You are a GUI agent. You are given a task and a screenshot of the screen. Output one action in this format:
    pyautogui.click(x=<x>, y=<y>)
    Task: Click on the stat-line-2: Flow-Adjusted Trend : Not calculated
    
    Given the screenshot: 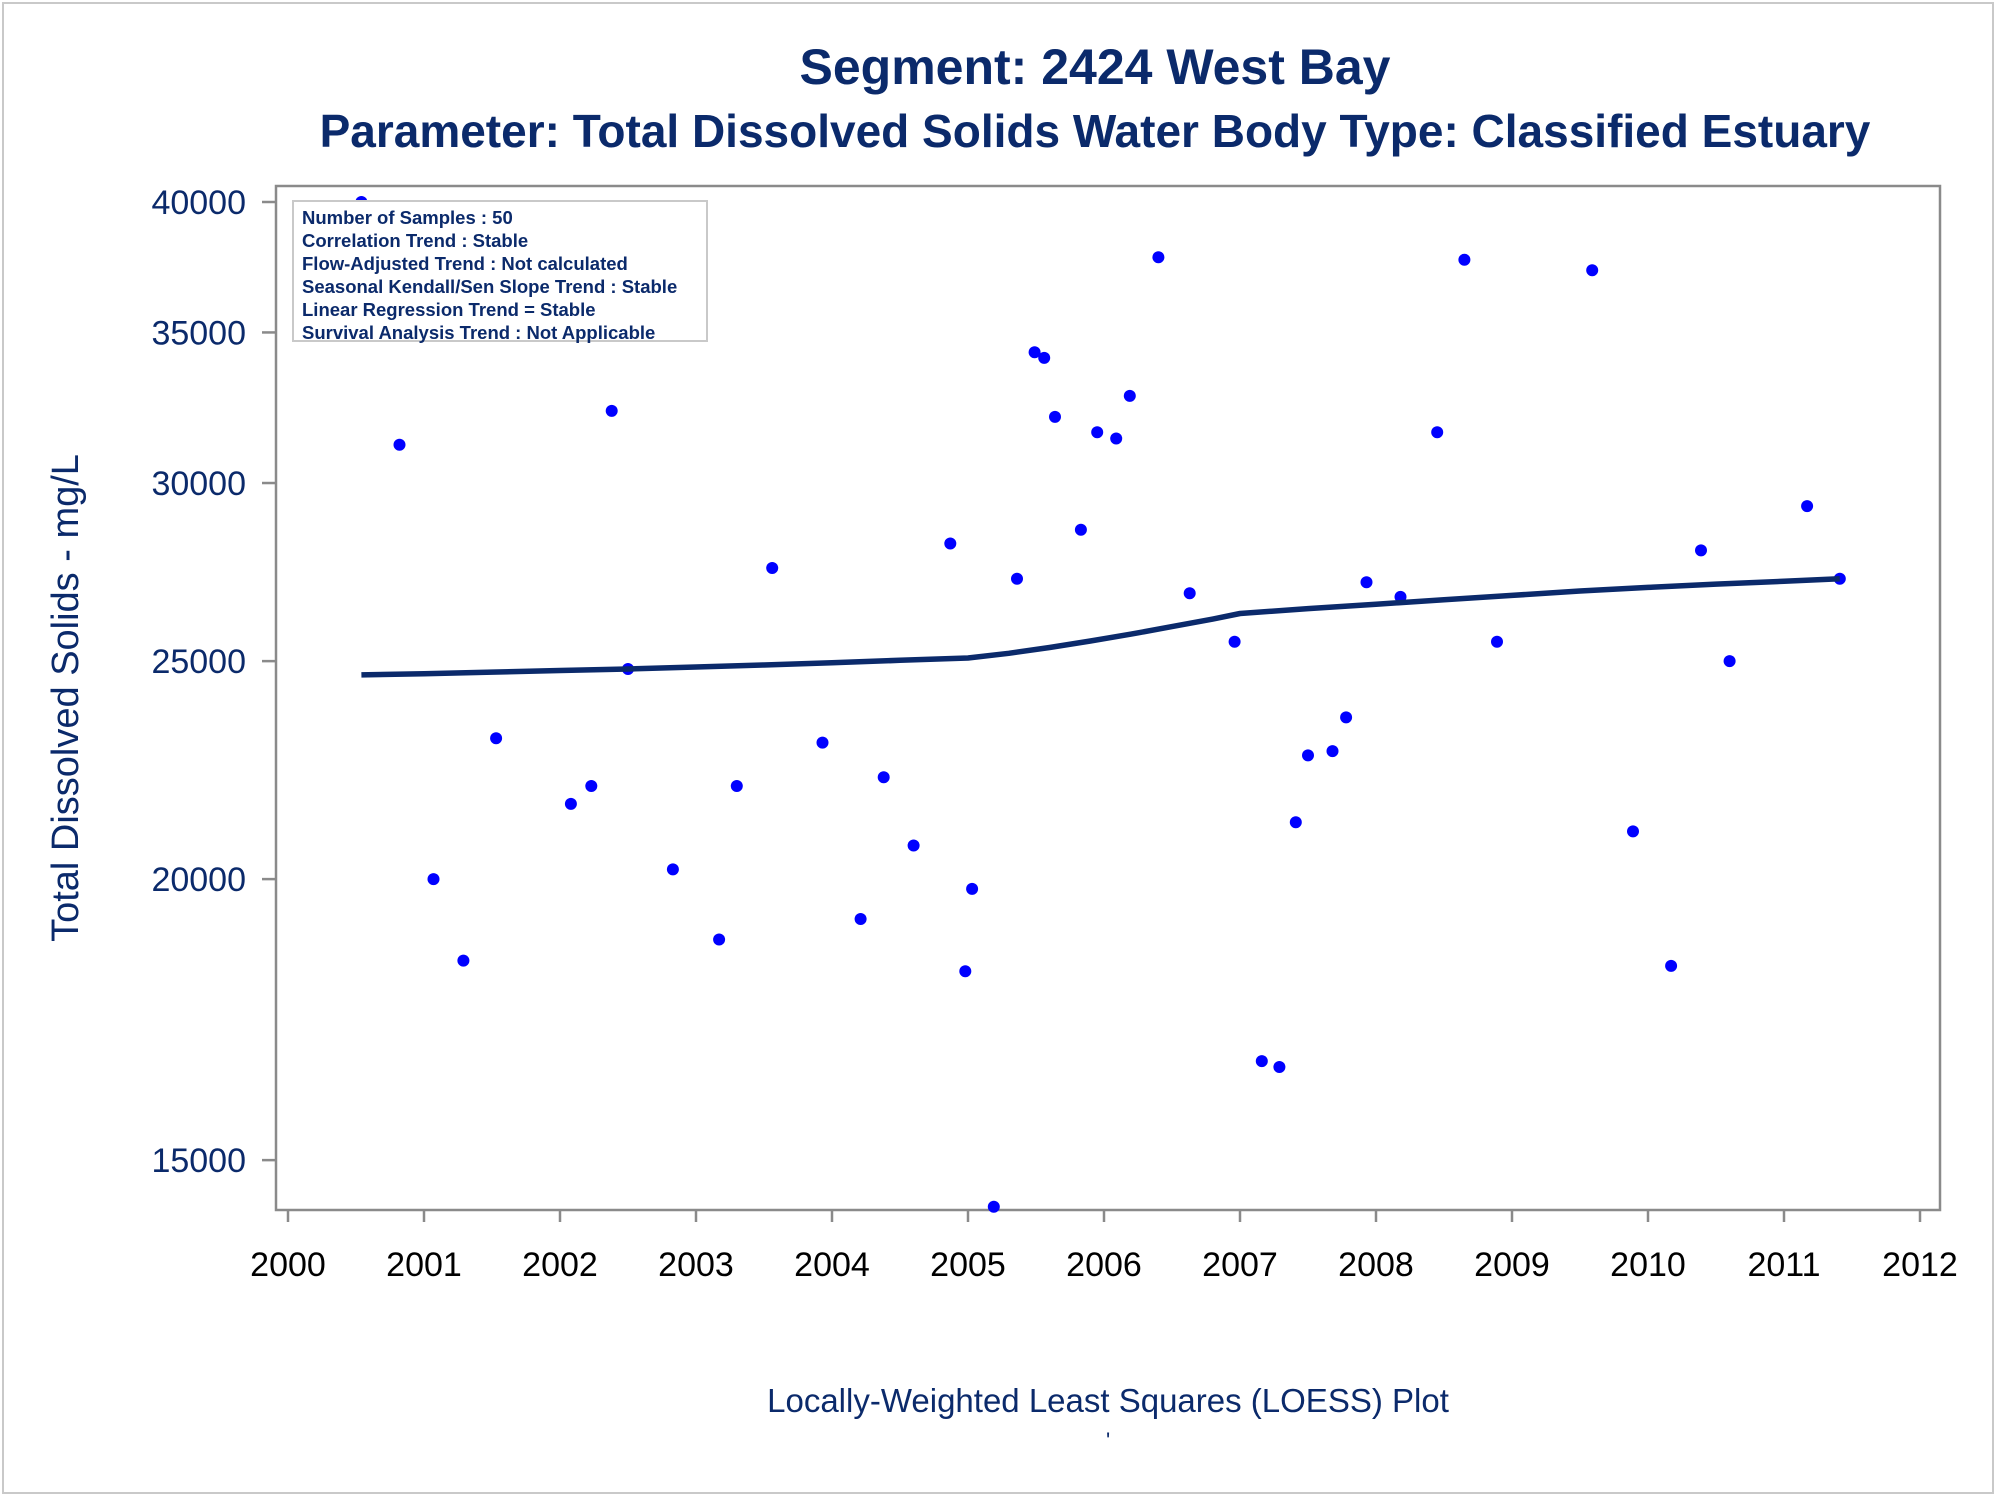 What is the action you would take?
    pyautogui.click(x=465, y=263)
    